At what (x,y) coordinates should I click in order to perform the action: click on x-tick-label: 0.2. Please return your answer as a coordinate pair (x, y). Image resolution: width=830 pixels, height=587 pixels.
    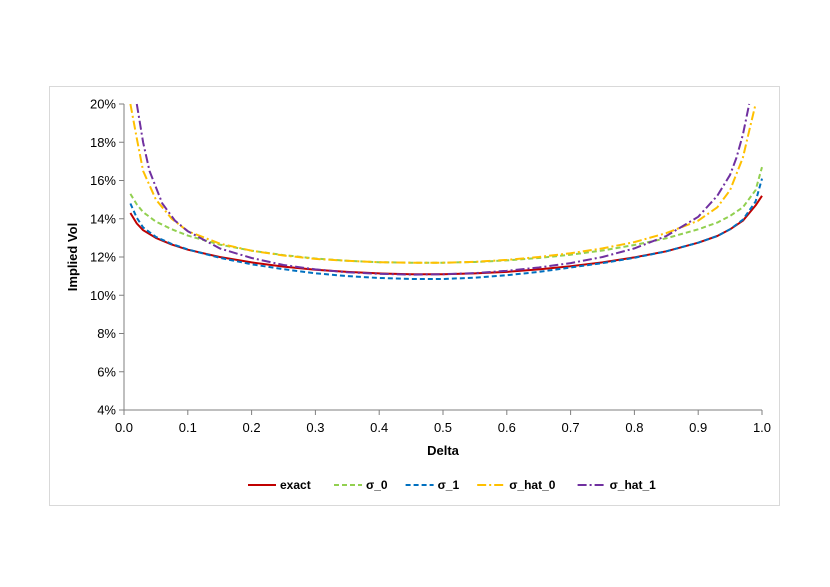
    Looking at the image, I should click on (252, 427).